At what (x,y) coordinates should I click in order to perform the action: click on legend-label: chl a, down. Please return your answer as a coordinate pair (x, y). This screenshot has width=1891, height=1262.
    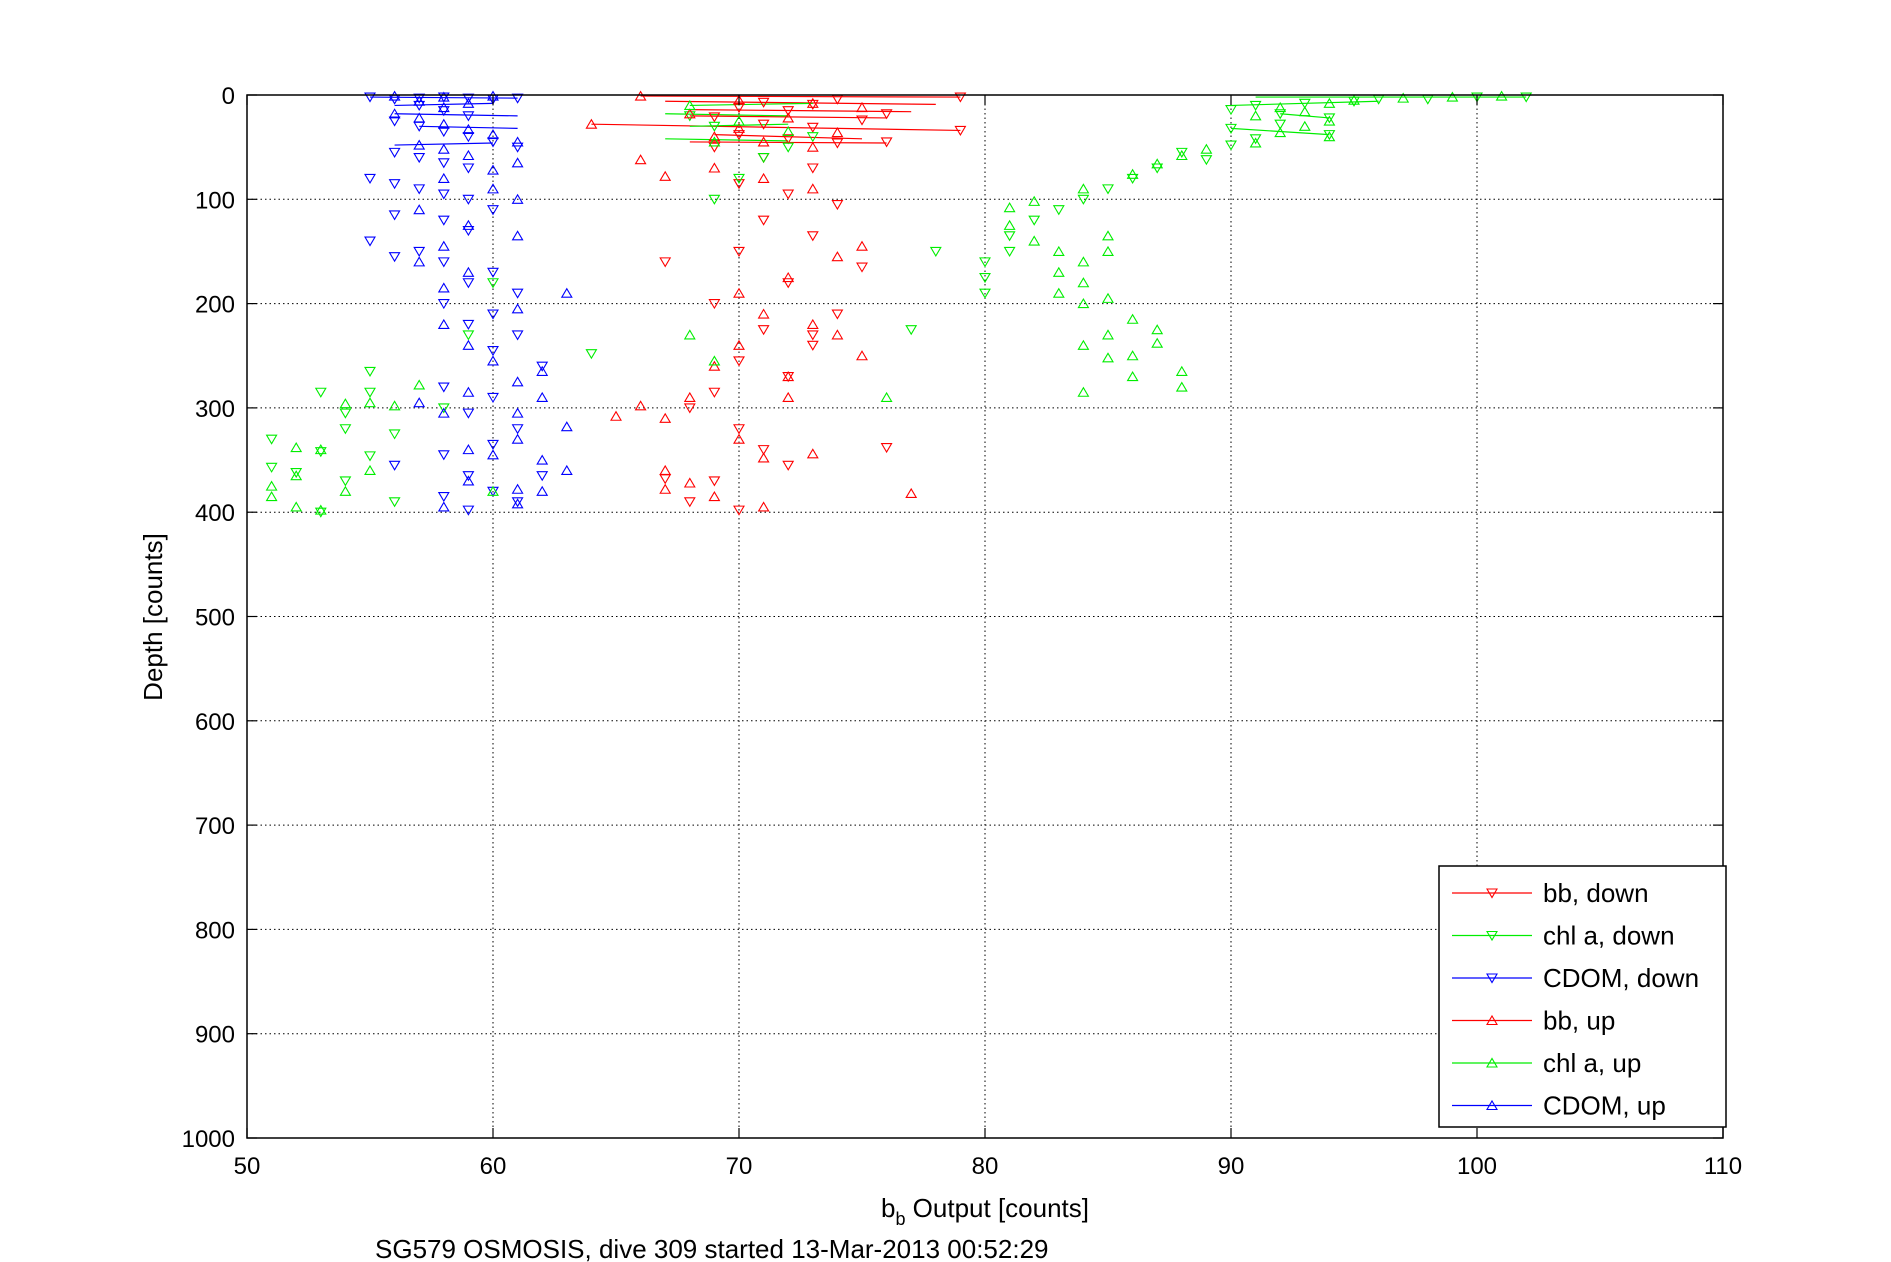
    Looking at the image, I should click on (1609, 936).